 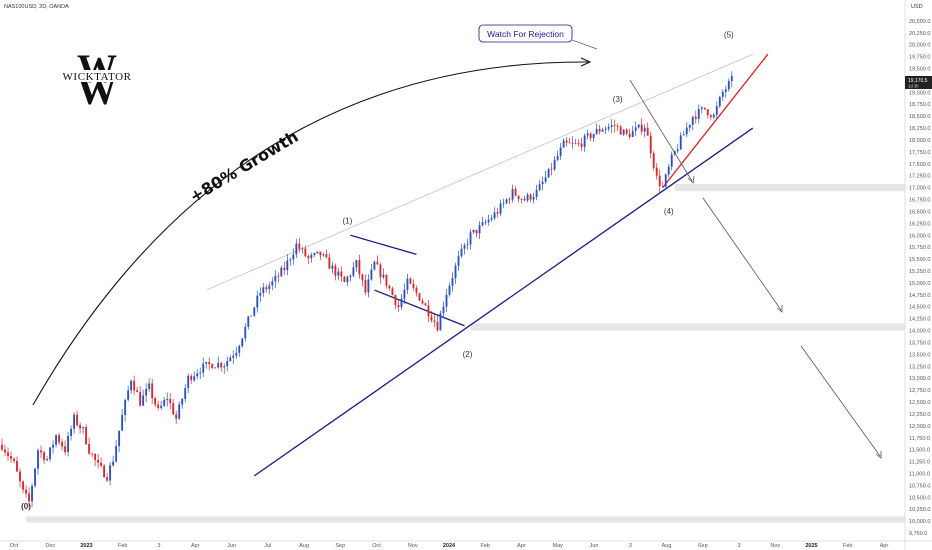 What do you see at coordinates (919, 355) in the screenshot?
I see `y-tick-label: 13,500.0` at bounding box center [919, 355].